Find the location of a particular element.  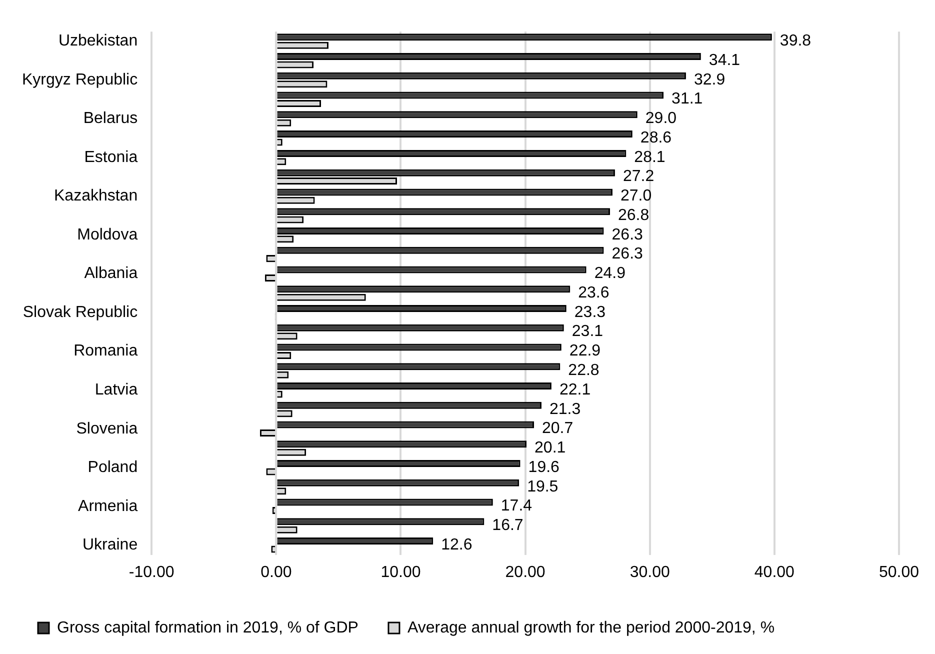

data-label: 27.0 is located at coordinates (636, 196).